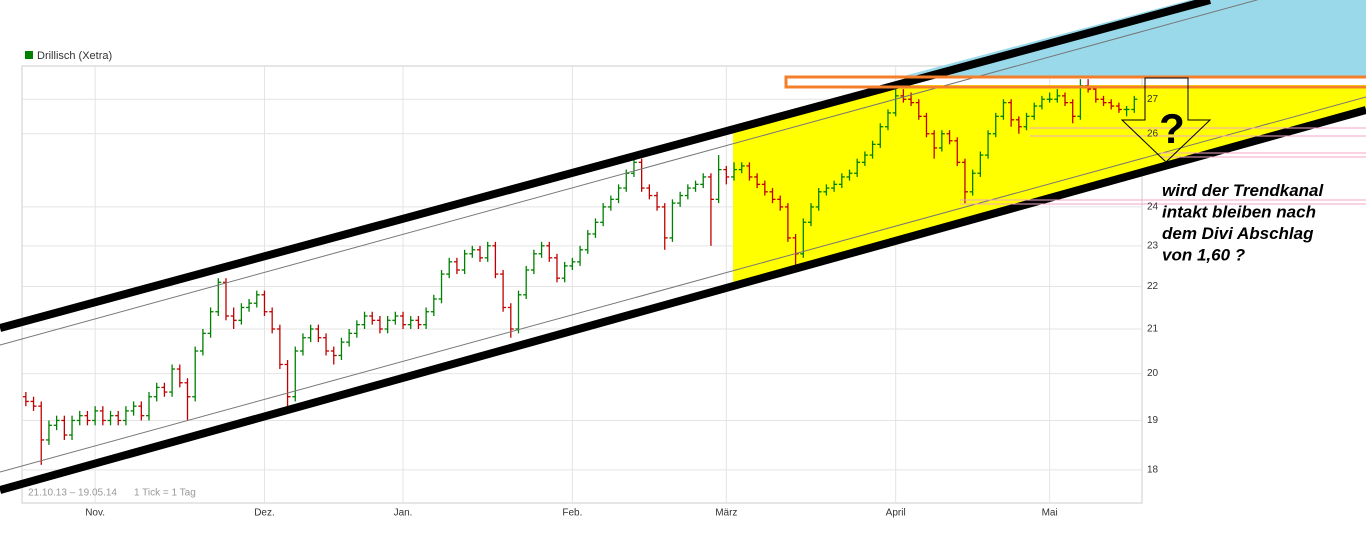  Describe the element at coordinates (1204, 255) in the screenshot. I see `annotation-line: von 1,60 ?` at that location.